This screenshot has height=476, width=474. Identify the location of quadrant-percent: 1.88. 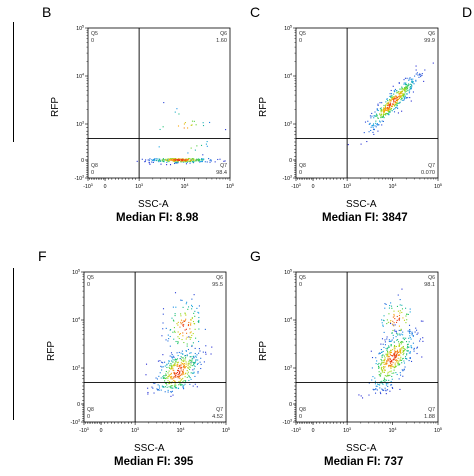
(429, 417).